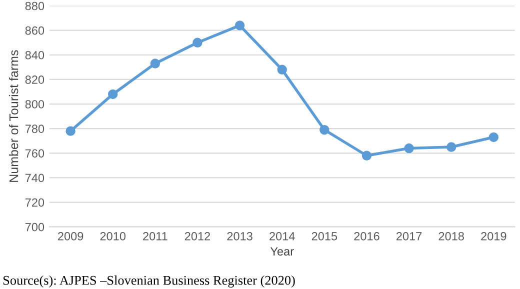  Describe the element at coordinates (155, 236) in the screenshot. I see `x-tick-label: 2011` at that location.